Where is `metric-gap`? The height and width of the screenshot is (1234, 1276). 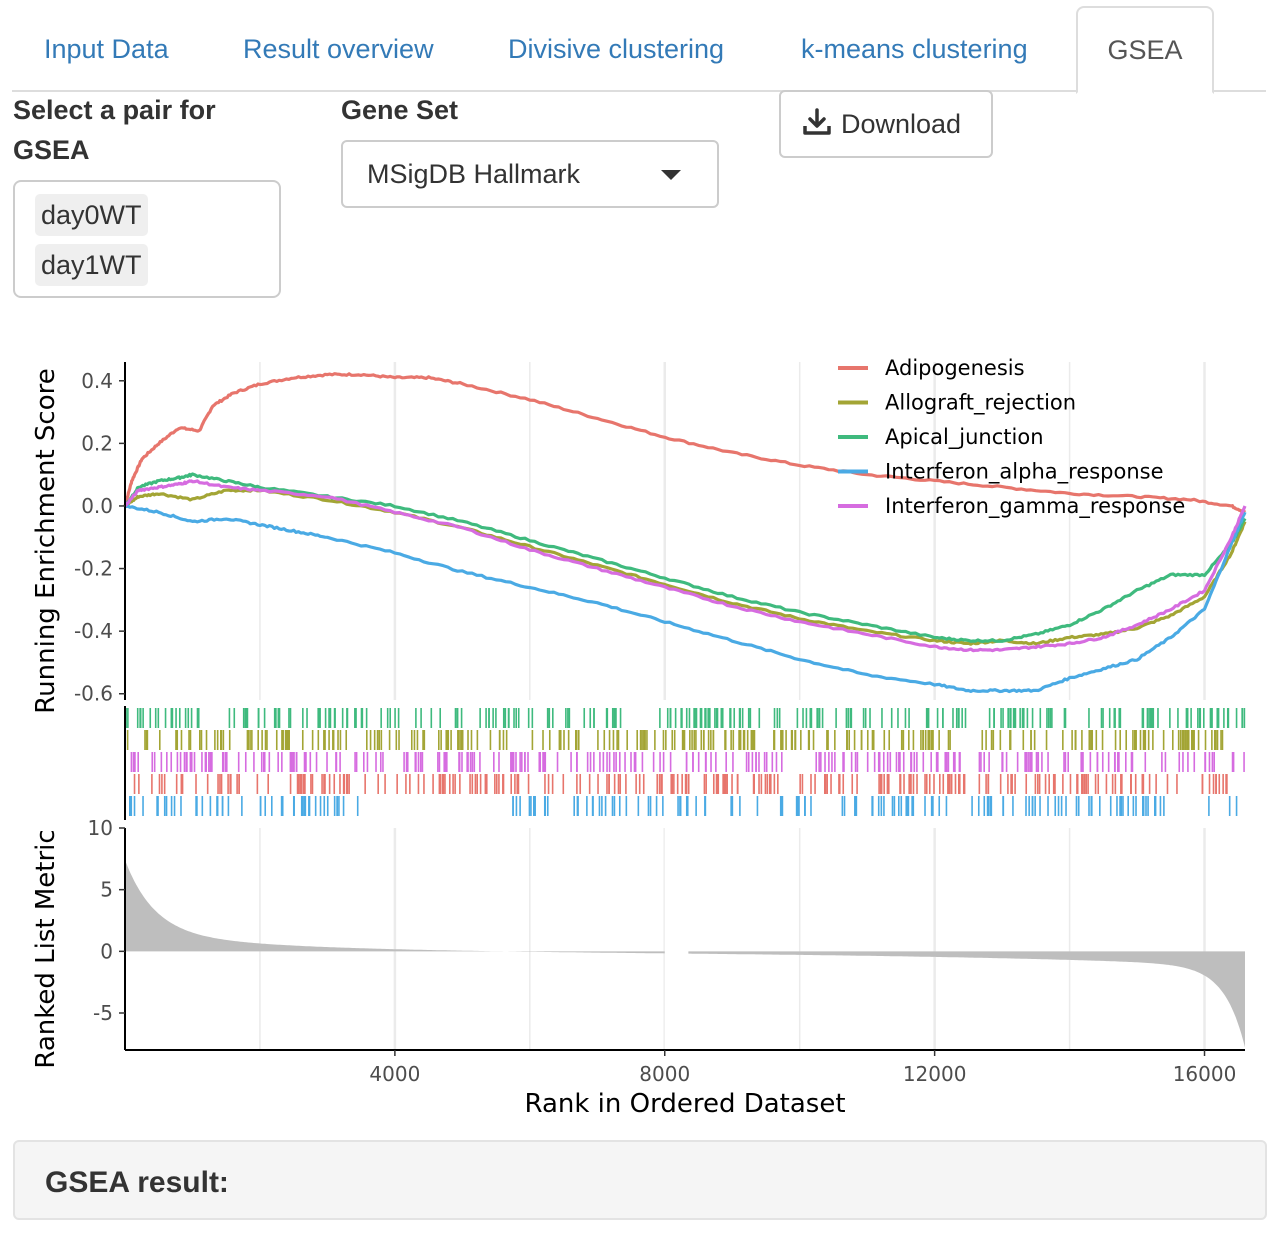 metric-gap is located at coordinates (676, 939).